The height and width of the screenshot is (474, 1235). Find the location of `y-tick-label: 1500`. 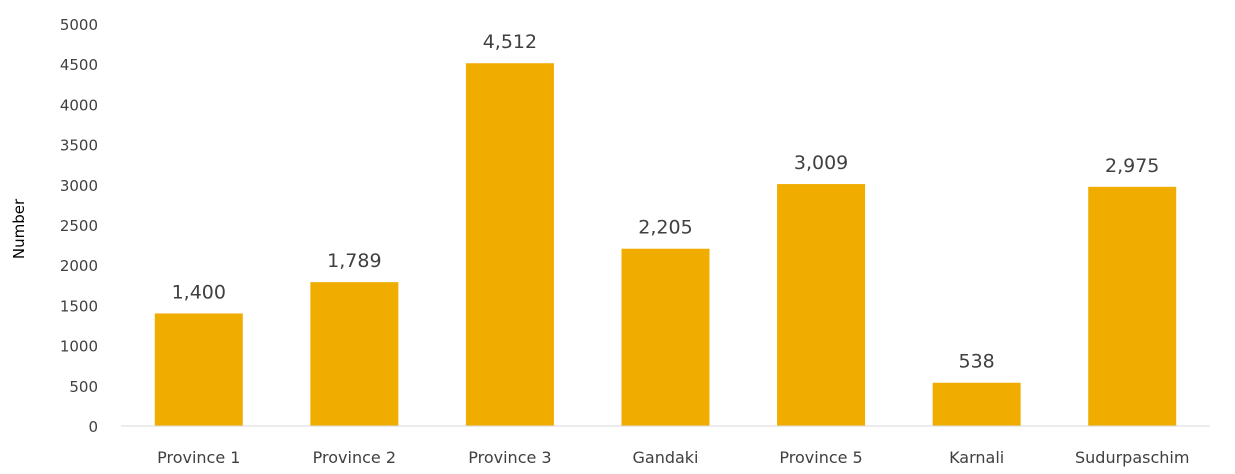

y-tick-label: 1500 is located at coordinates (79, 306).